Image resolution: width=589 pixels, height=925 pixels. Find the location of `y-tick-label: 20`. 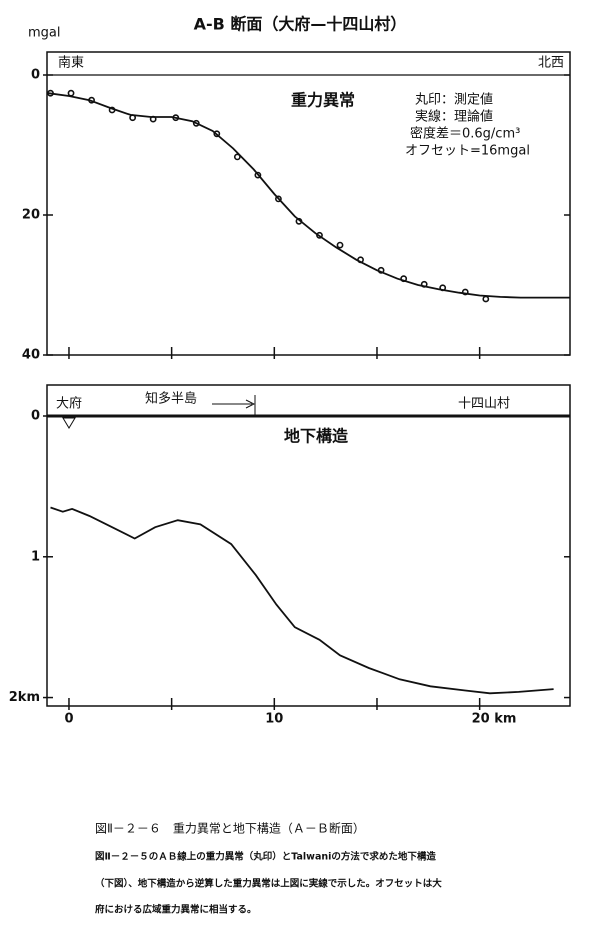

y-tick-label: 20 is located at coordinates (31, 215).